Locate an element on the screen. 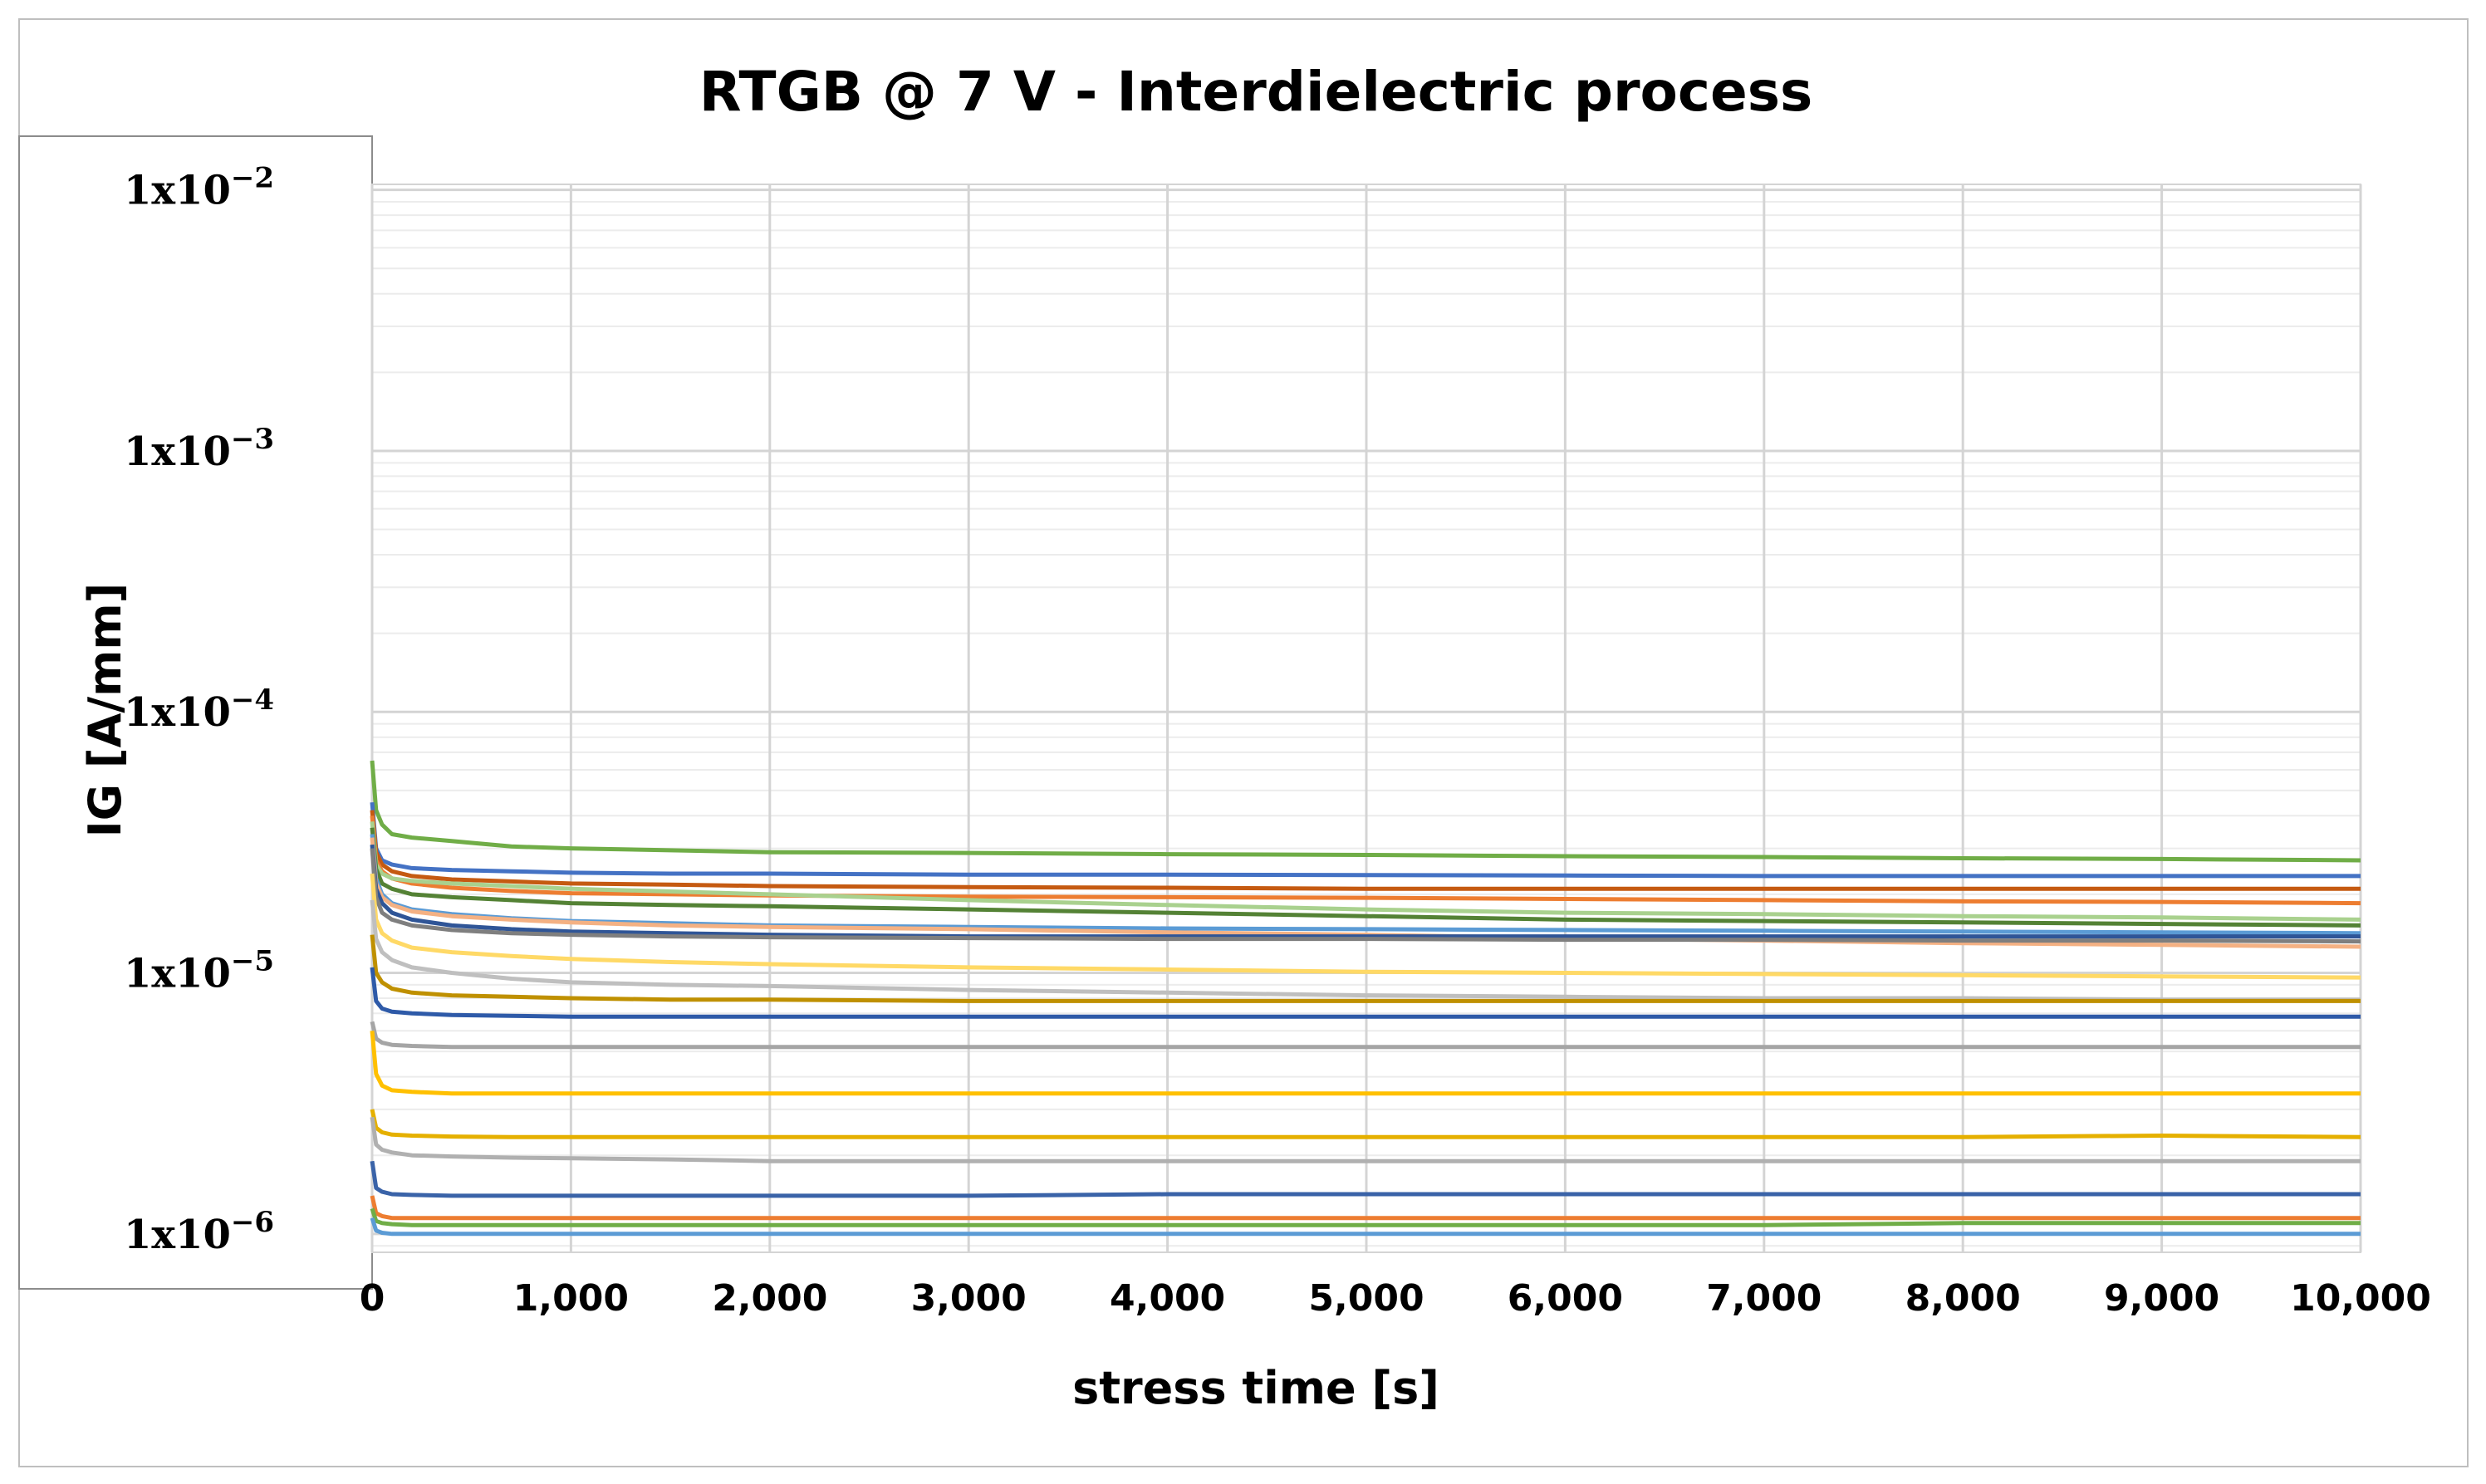 The image size is (2486, 1484). x-tick-label: 6,000 is located at coordinates (1565, 1298).